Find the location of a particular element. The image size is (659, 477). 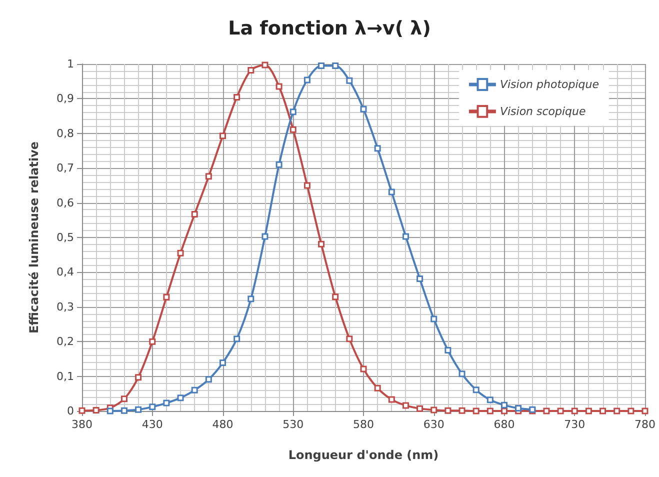

x-tick-label: 730 is located at coordinates (575, 424).